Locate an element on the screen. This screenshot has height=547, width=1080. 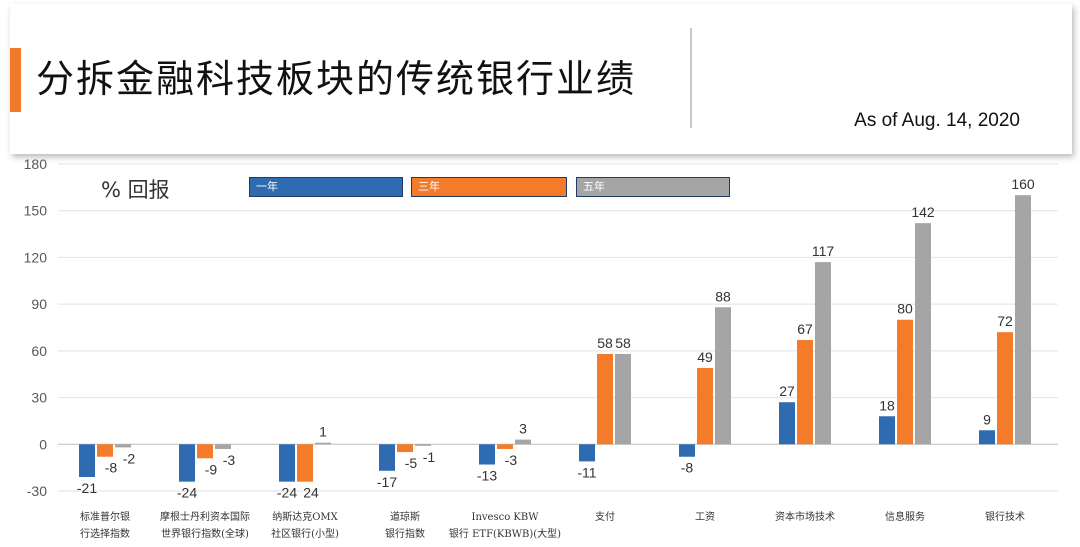
category-label: 资本市场技术 is located at coordinates (805, 516).